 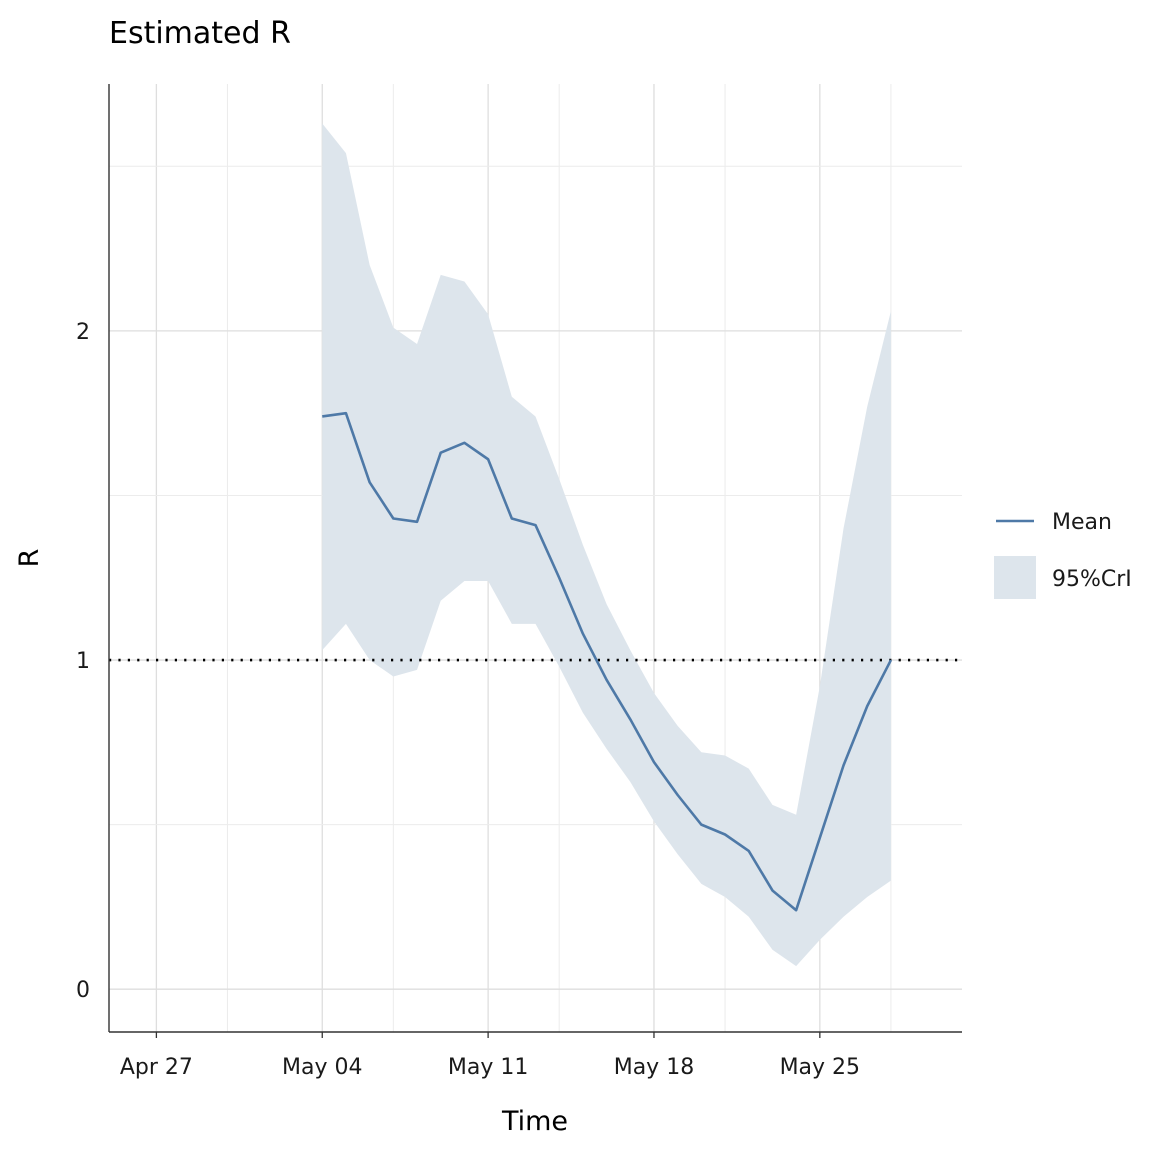 I want to click on legend-band-swatch, so click(x=1015, y=577).